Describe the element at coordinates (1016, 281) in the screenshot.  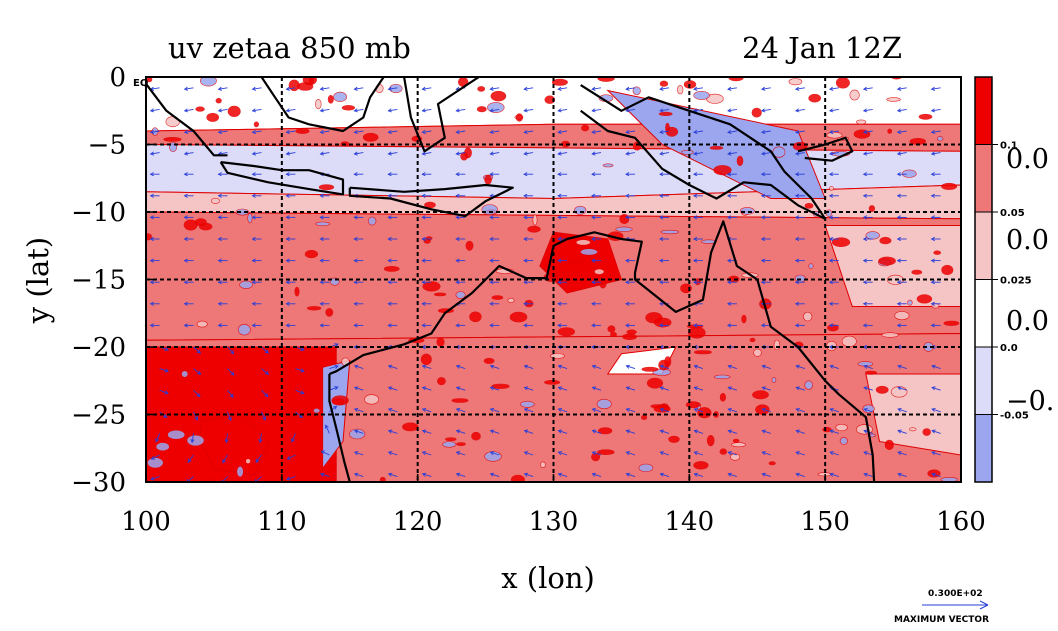
I see `colorbar-label-small: 0.025` at that location.